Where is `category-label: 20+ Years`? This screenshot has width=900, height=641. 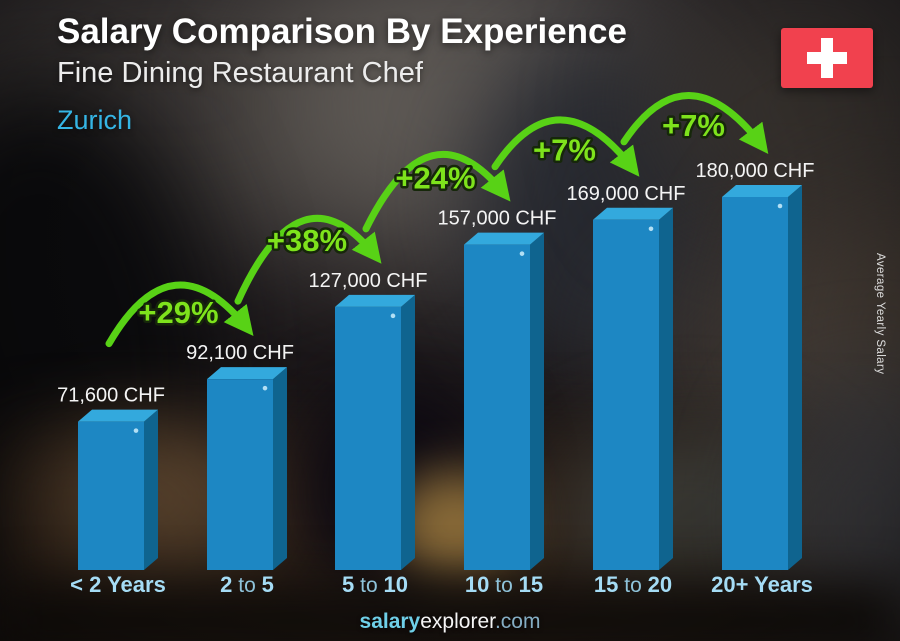 category-label: 20+ Years is located at coordinates (762, 584).